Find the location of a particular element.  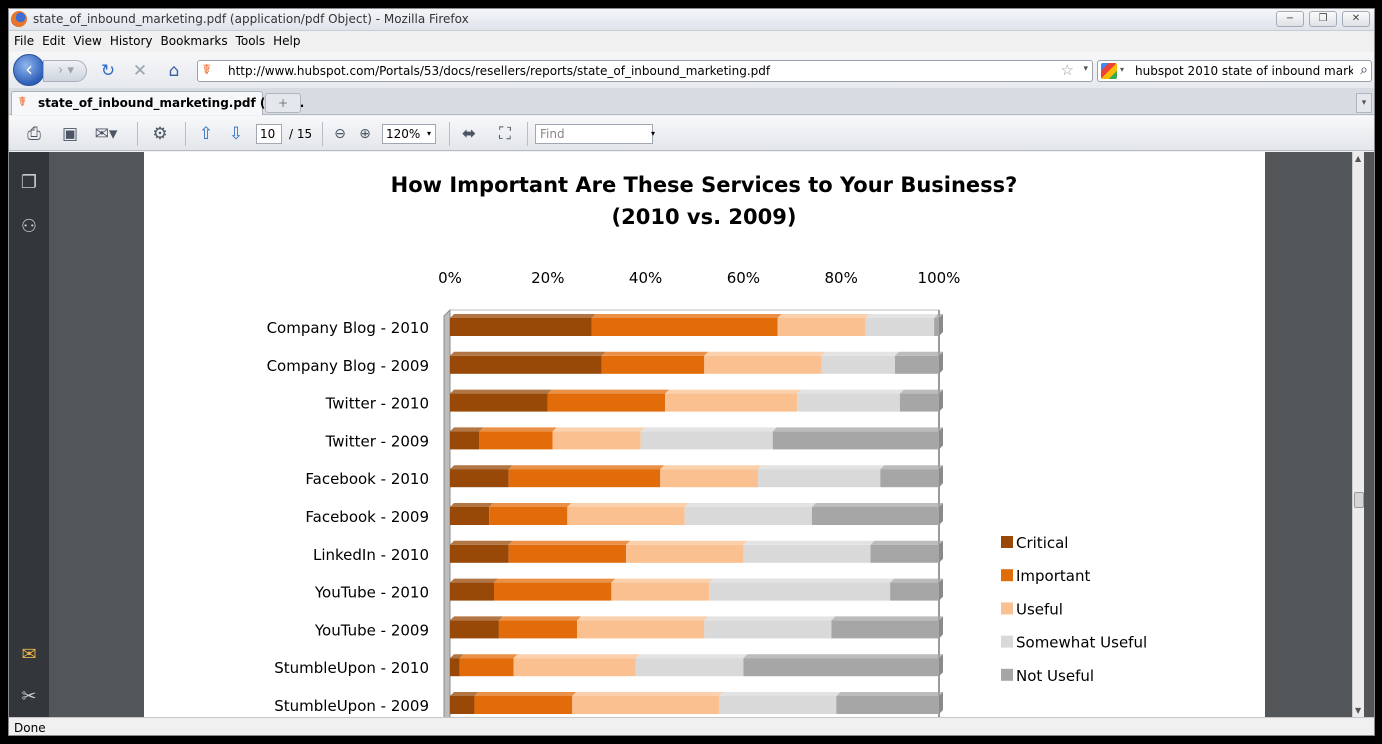

bar-segment: Useful: 25% is located at coordinates (574, 667).